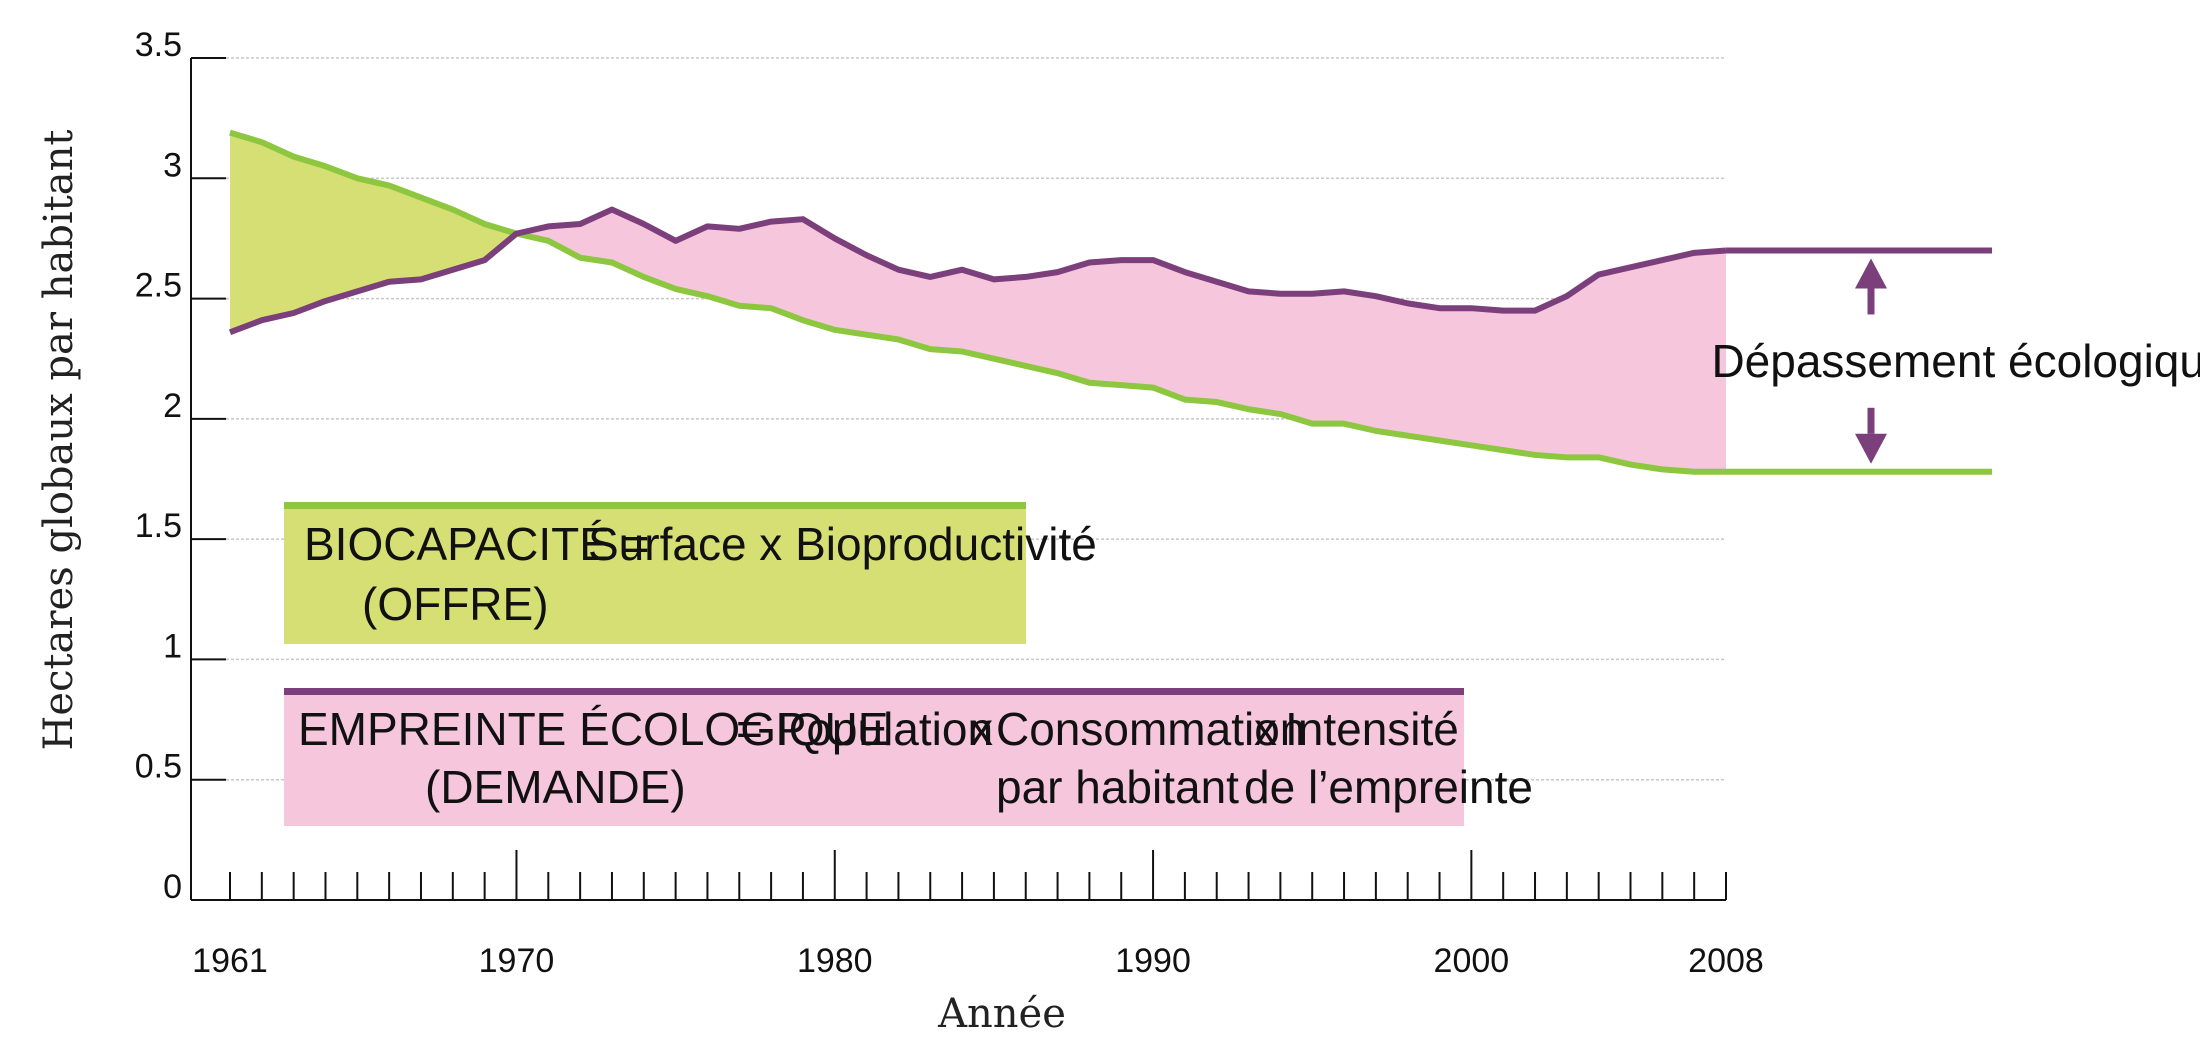 The width and height of the screenshot is (2200, 1044). What do you see at coordinates (842, 544) in the screenshot?
I see `biocapacity-formula-rhs: Surface x Bioproductivité` at bounding box center [842, 544].